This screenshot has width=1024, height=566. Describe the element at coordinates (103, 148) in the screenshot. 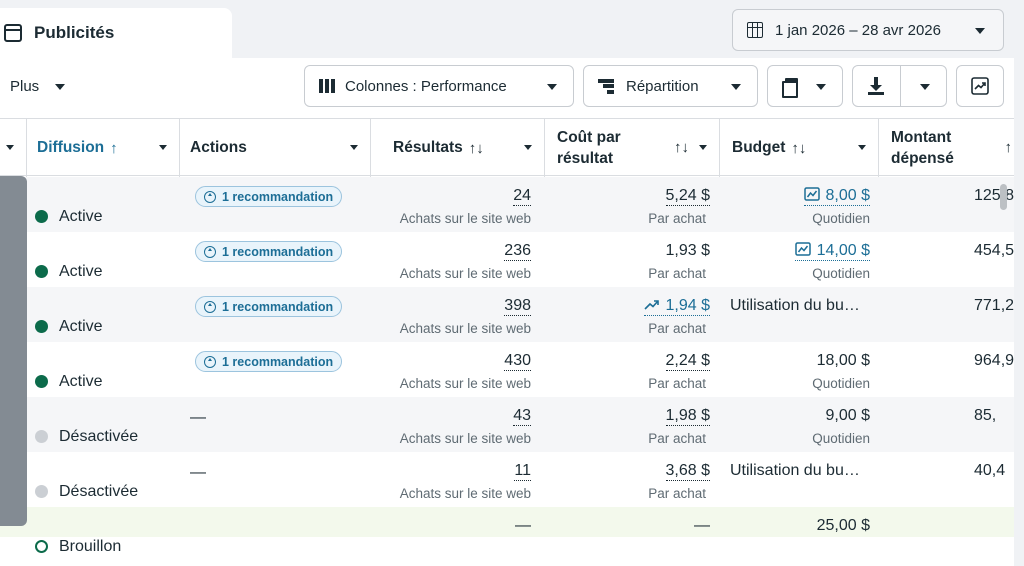

I see `column-header-diffusion: Diffusion ↑` at that location.